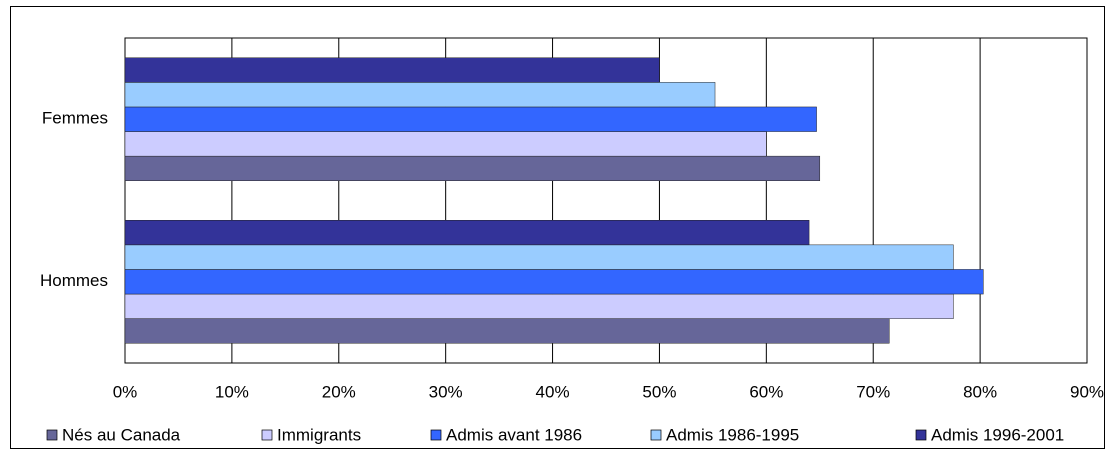  Describe the element at coordinates (997, 434) in the screenshot. I see `legend-label: Admis 1996-2001` at that location.